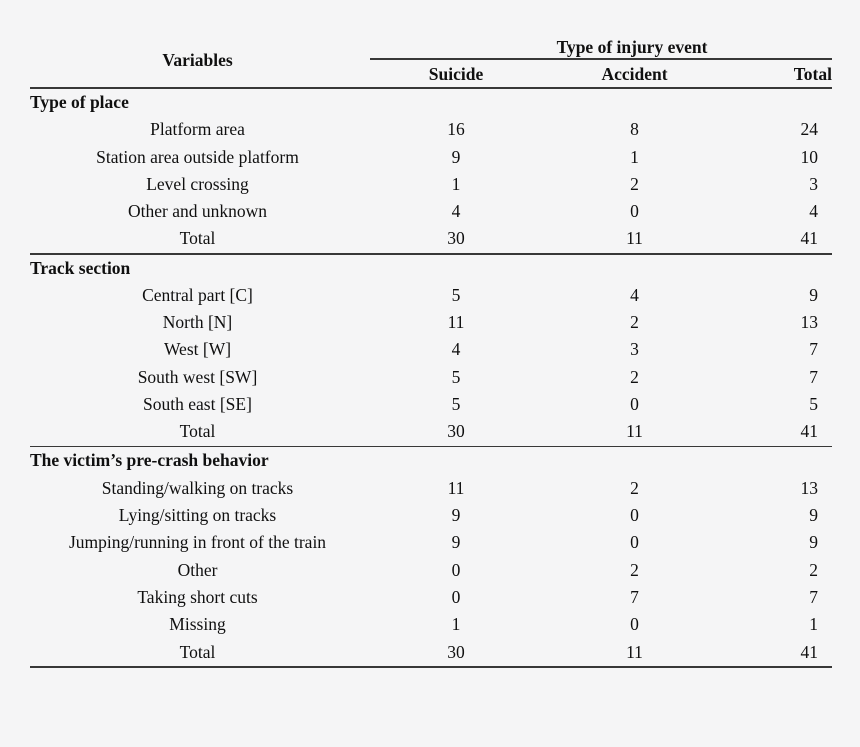 This screenshot has height=747, width=860. Describe the element at coordinates (456, 74) in the screenshot. I see `column-header-suicide: Suicide` at that location.